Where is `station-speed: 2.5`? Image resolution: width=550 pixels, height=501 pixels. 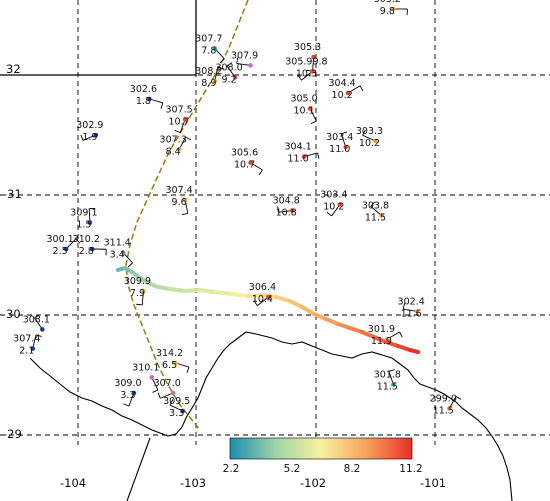 station-speed: 2.5 is located at coordinates (60, 251).